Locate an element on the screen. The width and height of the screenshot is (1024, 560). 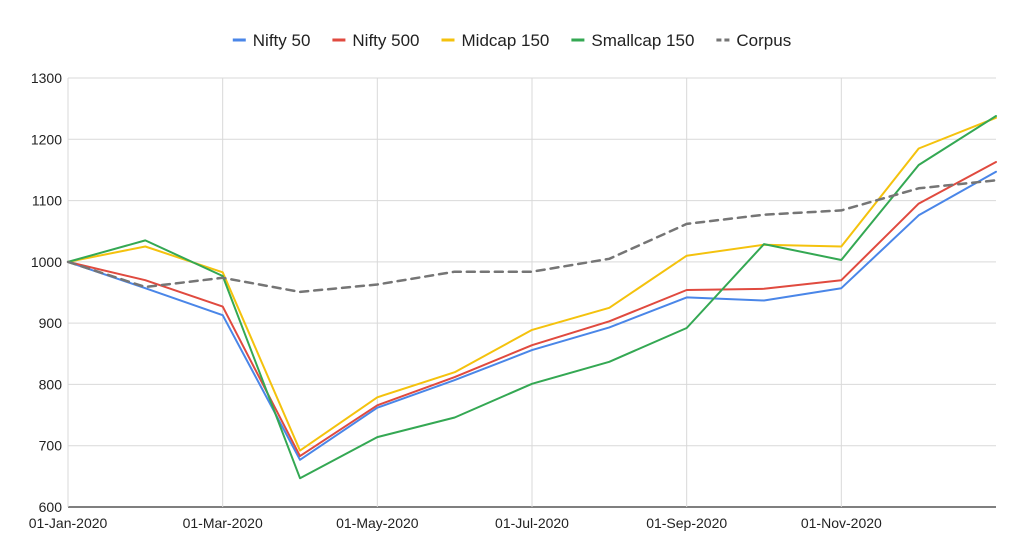
legend-label: Nifty 500 is located at coordinates (385, 40).